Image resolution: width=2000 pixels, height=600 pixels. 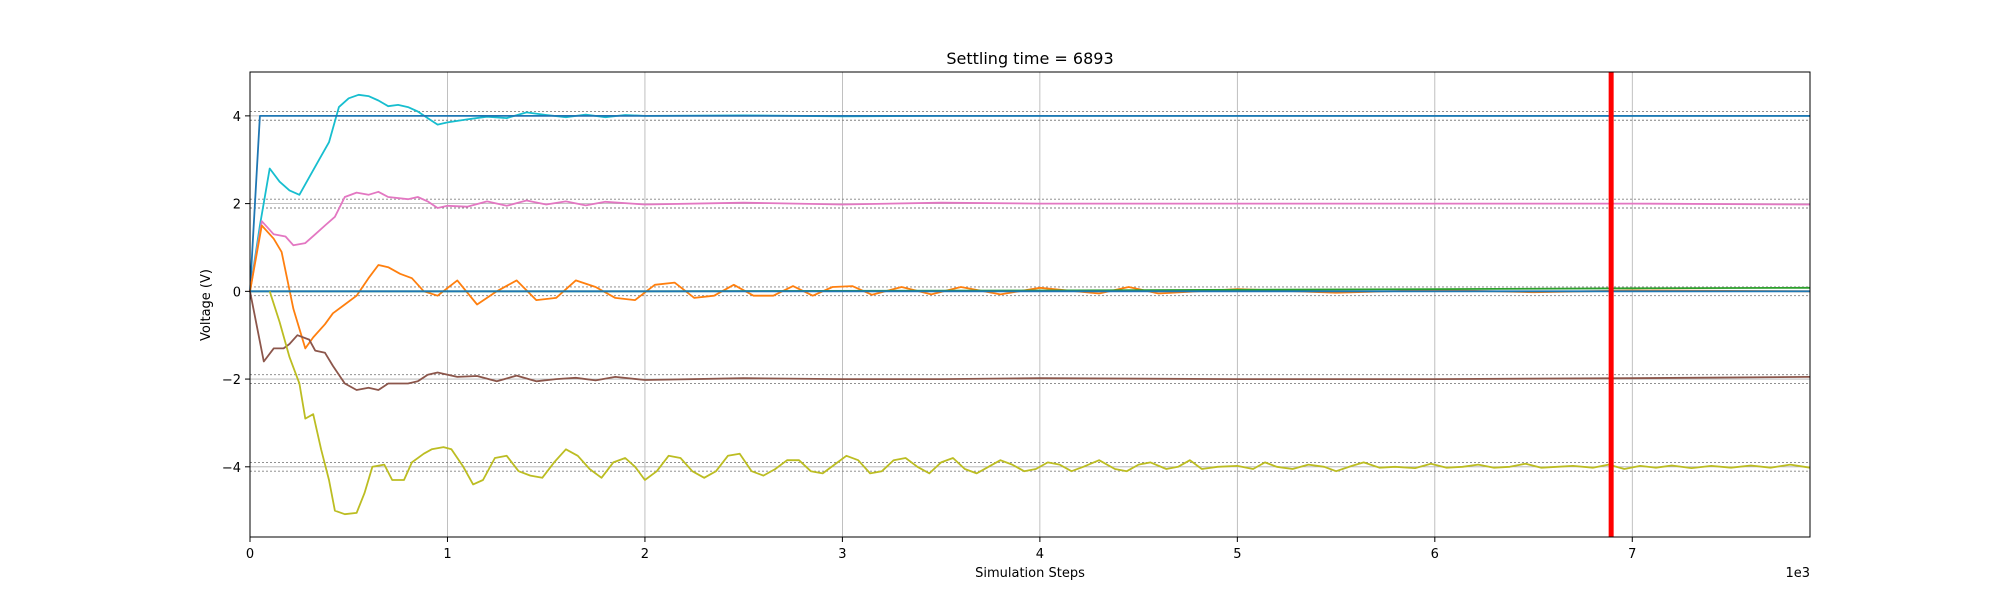 What do you see at coordinates (250, 554) in the screenshot?
I see `x-tick-label: 0` at bounding box center [250, 554].